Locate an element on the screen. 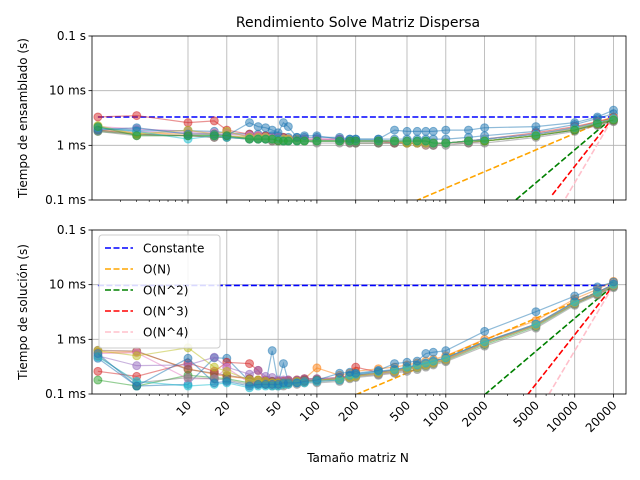 This screenshot has height=480, width=640. x-axis-label: Tamaño matriz N is located at coordinates (357, 458).